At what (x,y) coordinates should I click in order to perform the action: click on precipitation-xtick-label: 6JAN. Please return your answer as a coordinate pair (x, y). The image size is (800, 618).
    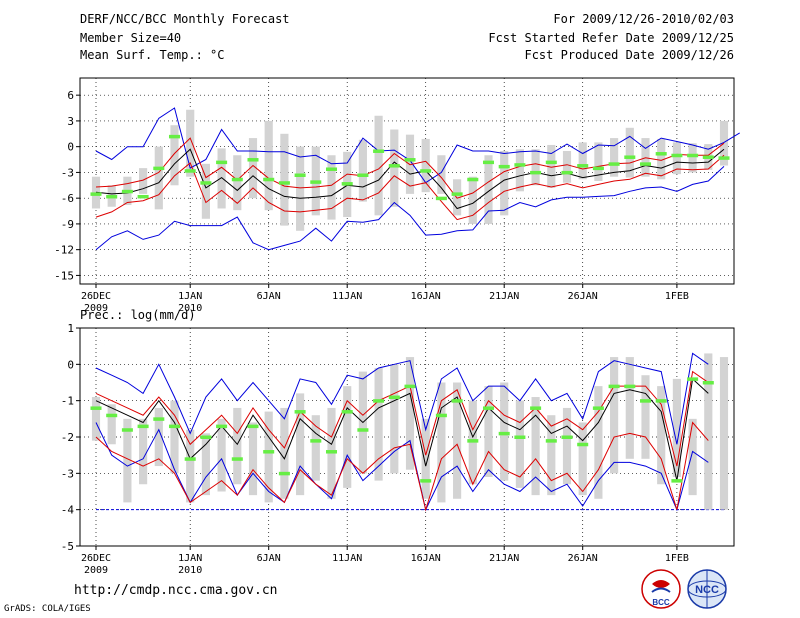
    Looking at the image, I should click on (269, 558).